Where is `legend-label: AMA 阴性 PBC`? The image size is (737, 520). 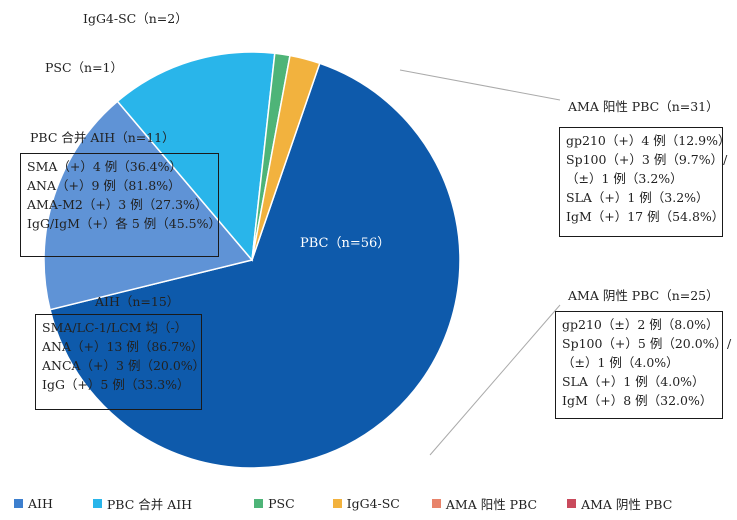
legend-label: AMA 阴性 PBC is located at coordinates (627, 504).